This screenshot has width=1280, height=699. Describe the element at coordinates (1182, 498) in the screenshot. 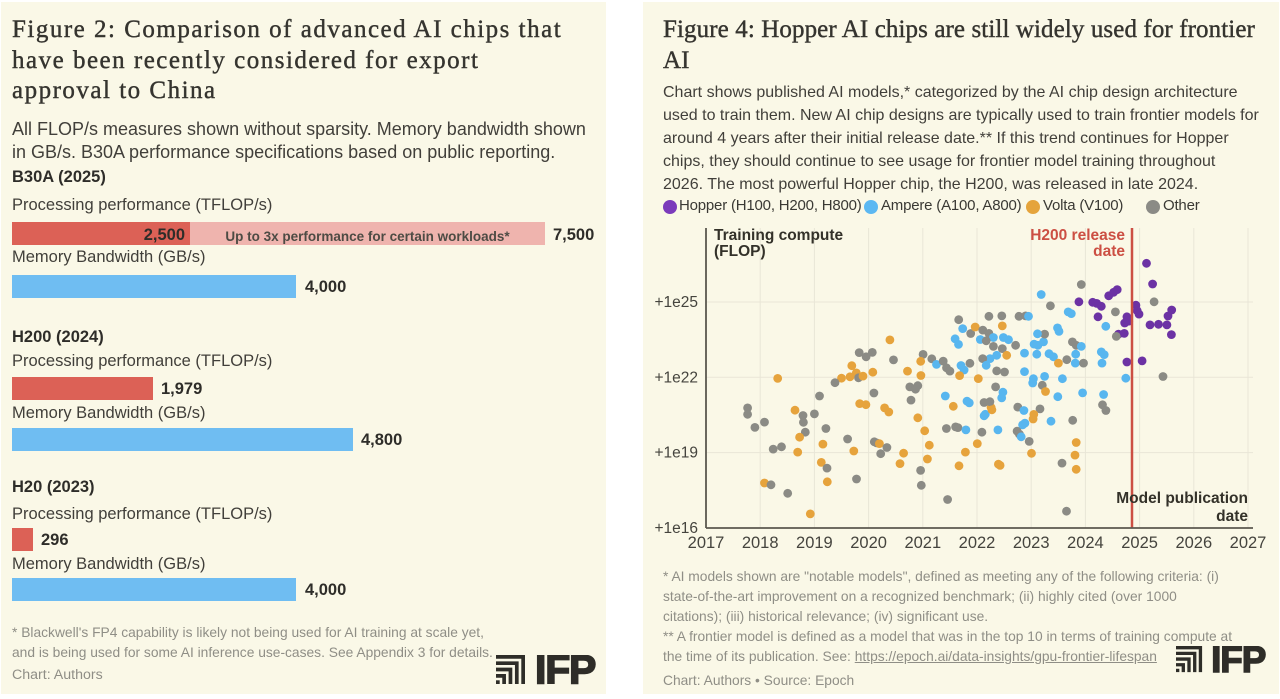

I see `svg-text: Model publication` at that location.